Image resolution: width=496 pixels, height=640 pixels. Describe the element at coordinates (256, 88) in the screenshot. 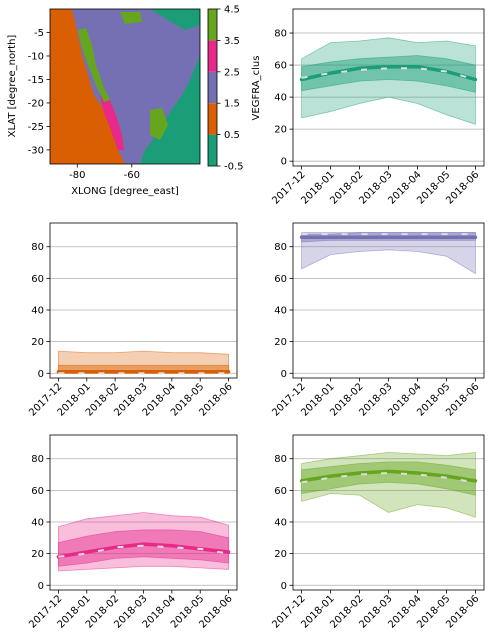

I see `colorbar-label: VEGFRA_clus` at that location.